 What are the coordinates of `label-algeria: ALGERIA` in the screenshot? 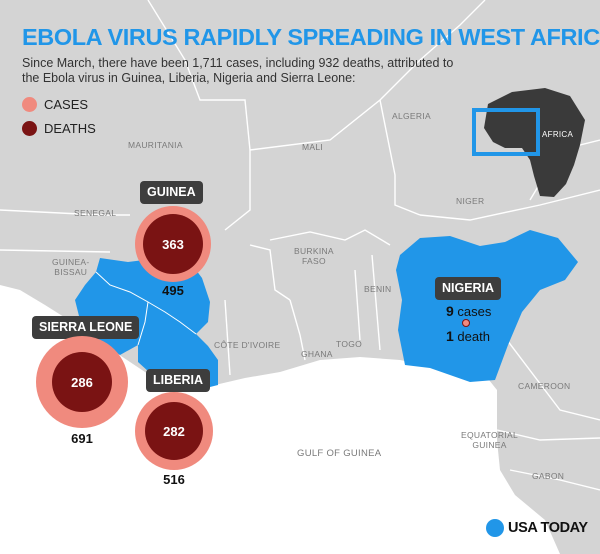 It's located at (411, 116).